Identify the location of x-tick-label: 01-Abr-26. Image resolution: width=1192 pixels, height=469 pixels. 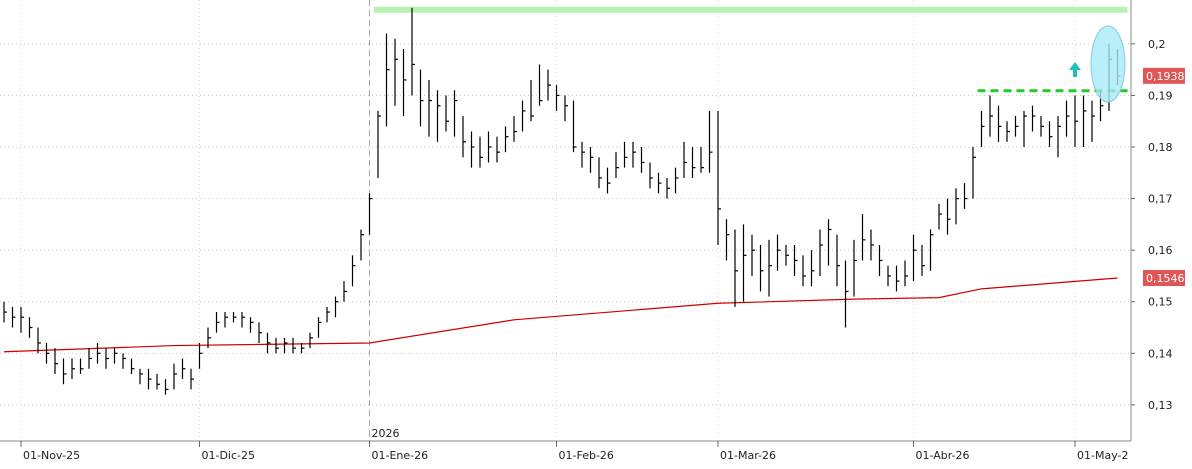
(943, 455).